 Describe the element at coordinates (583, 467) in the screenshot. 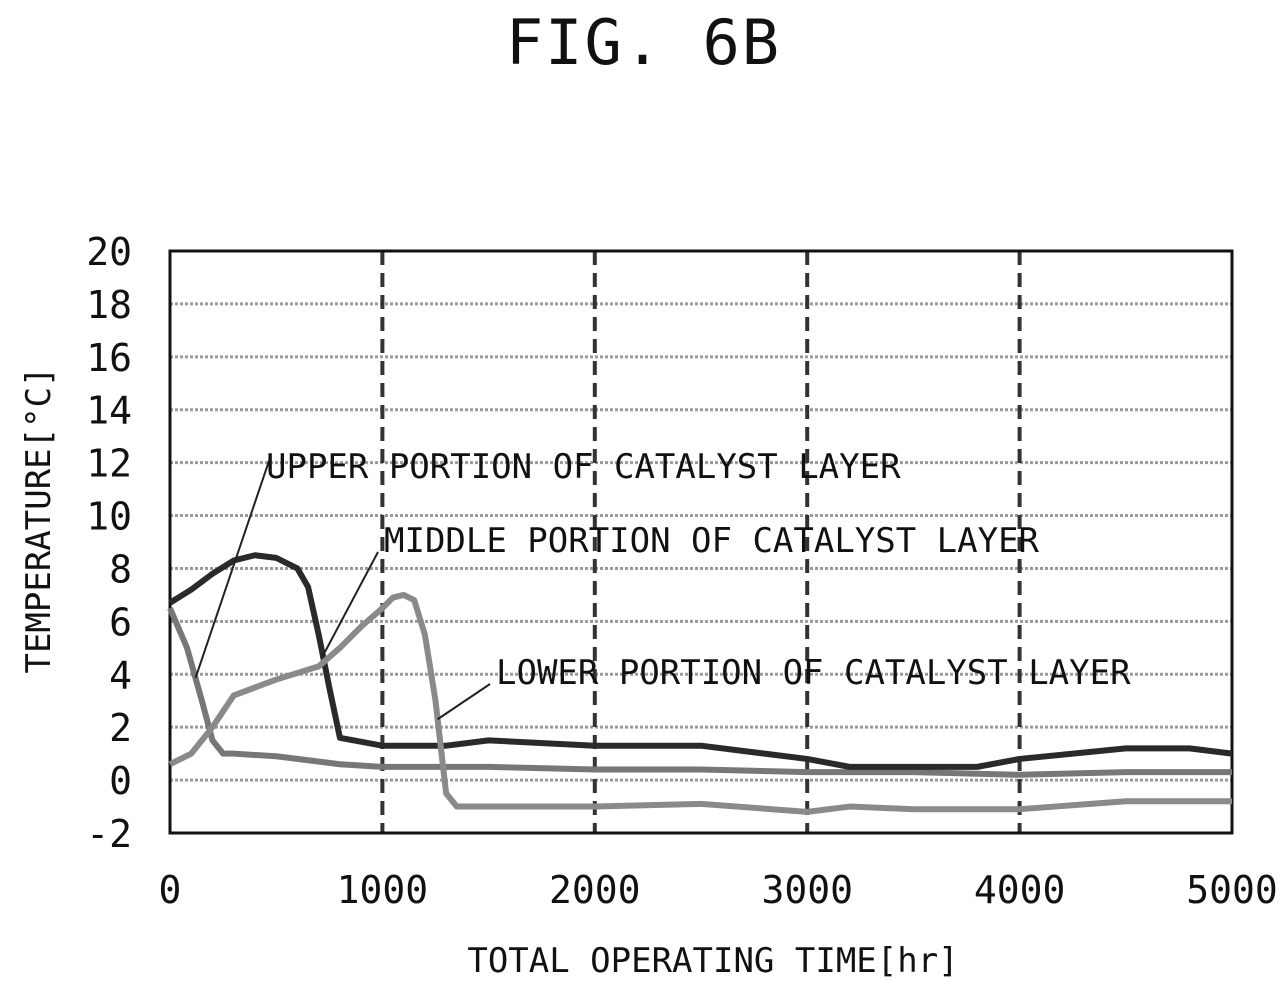

I see `annotation-upper: UPPER PORTION OF CATALYST LAYER` at that location.